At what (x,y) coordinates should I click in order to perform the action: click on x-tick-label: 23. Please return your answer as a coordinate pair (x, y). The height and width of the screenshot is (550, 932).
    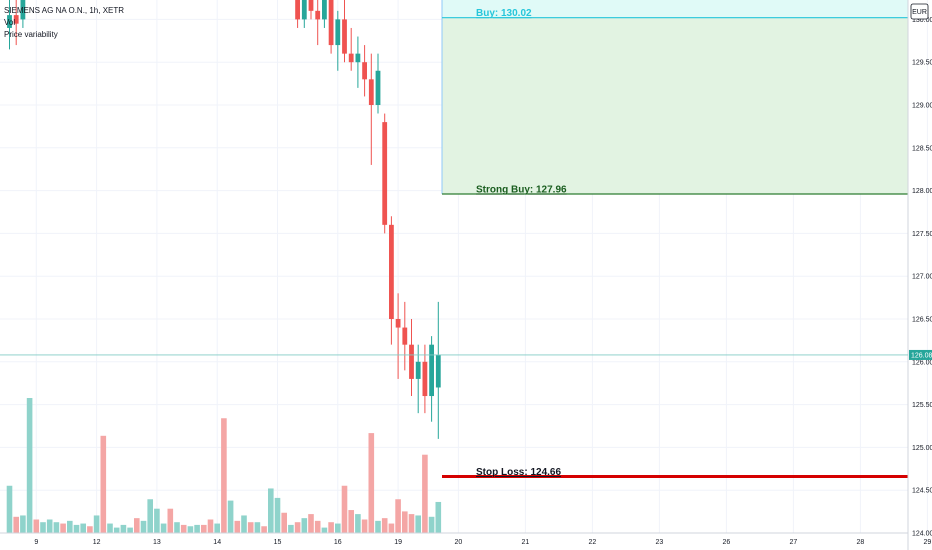
    Looking at the image, I should click on (660, 542).